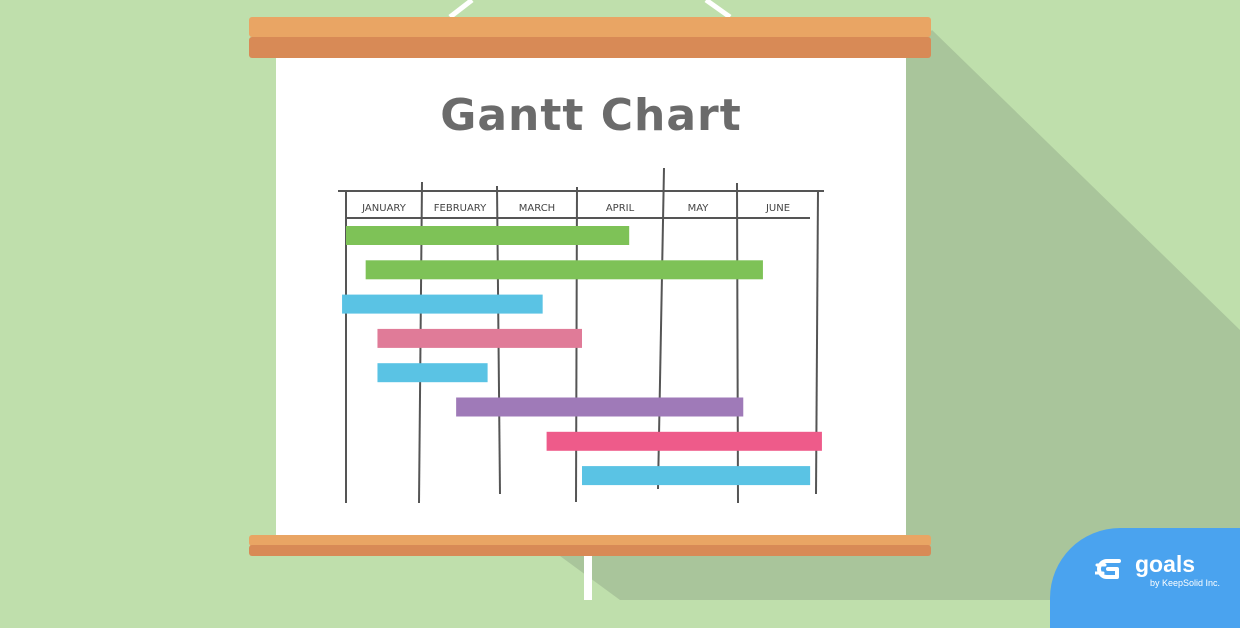  I want to click on month-label: MAY, so click(699, 208).